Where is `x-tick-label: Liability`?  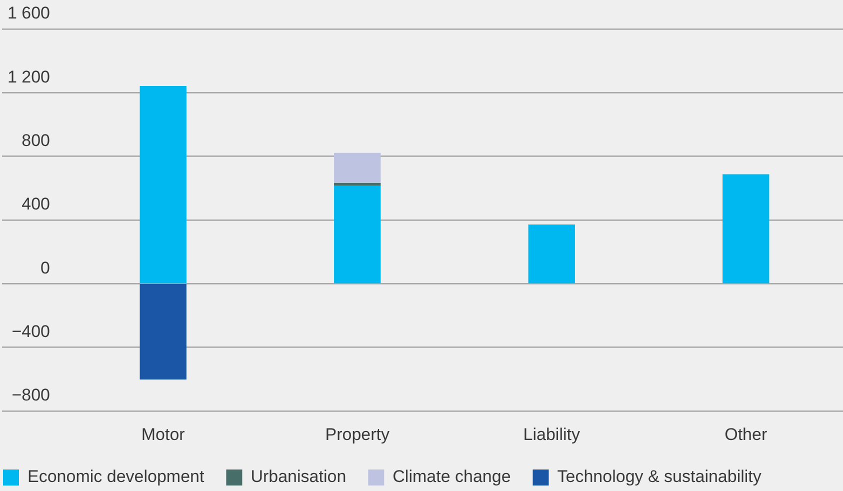
x-tick-label: Liability is located at coordinates (551, 434).